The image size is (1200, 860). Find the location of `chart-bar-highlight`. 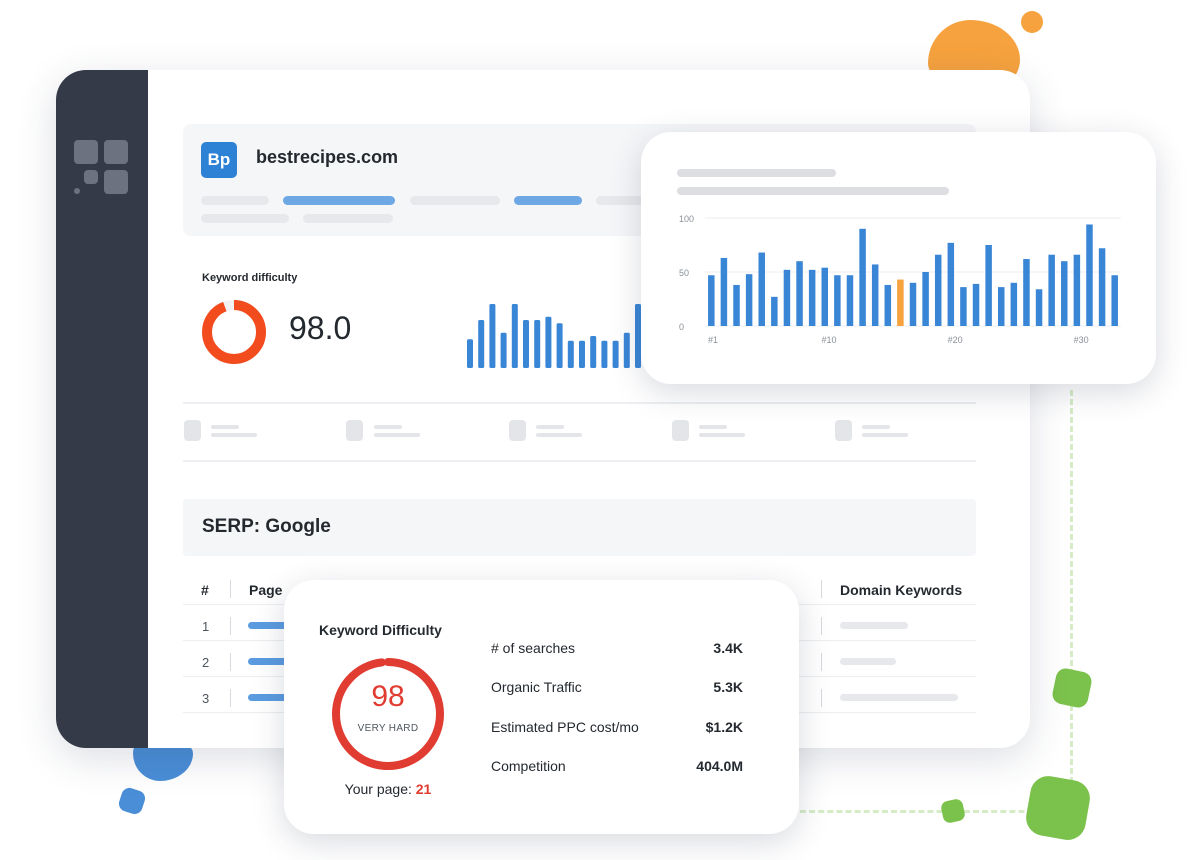

chart-bar-highlight is located at coordinates (900, 302).